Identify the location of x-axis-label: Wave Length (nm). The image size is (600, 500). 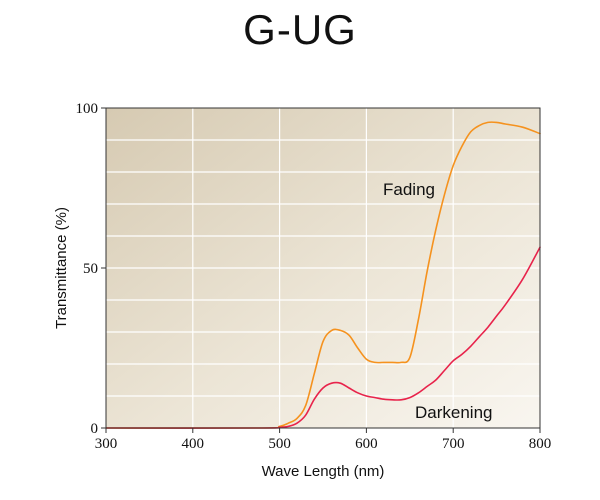
(323, 471).